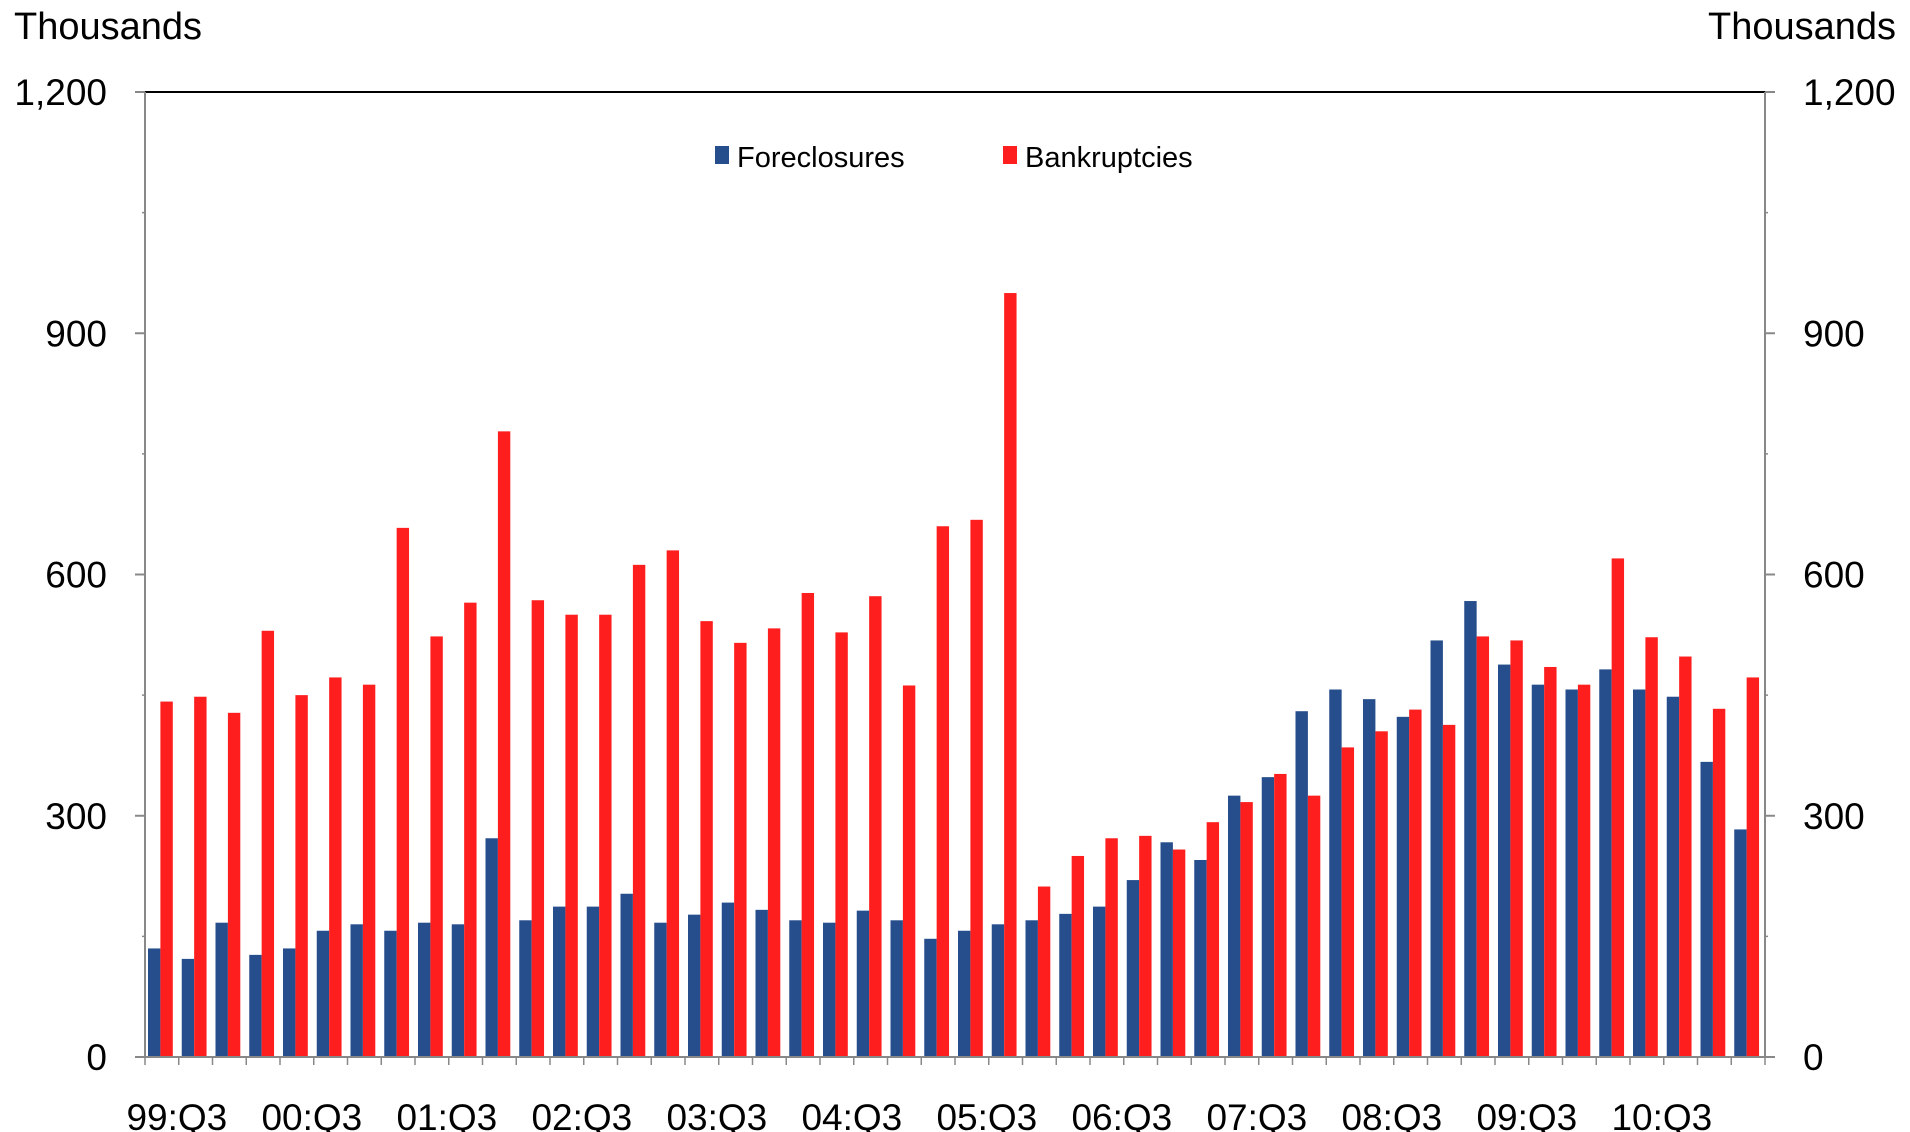 The width and height of the screenshot is (1910, 1132). What do you see at coordinates (1813, 1057) in the screenshot?
I see `right-y-tick-label: 0` at bounding box center [1813, 1057].